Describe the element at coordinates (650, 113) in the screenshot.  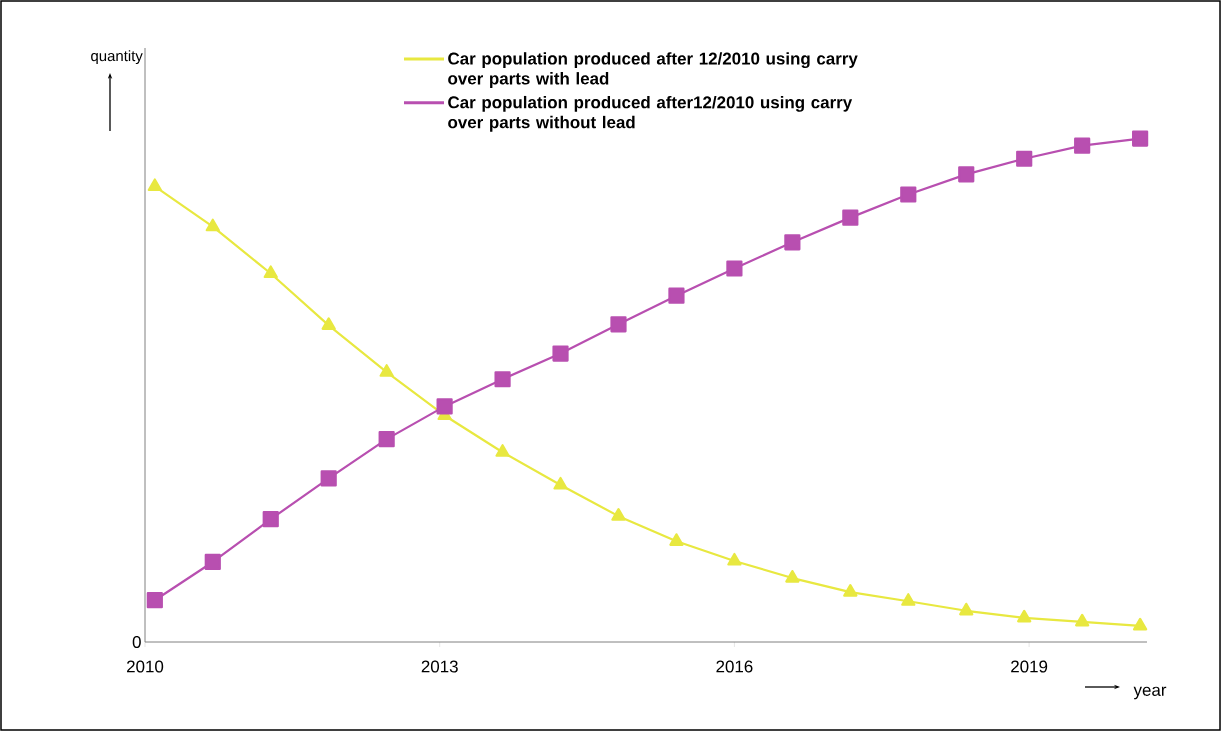
I see `legend-label: Car population produced after12/2010 using carry over parts without lead` at that location.